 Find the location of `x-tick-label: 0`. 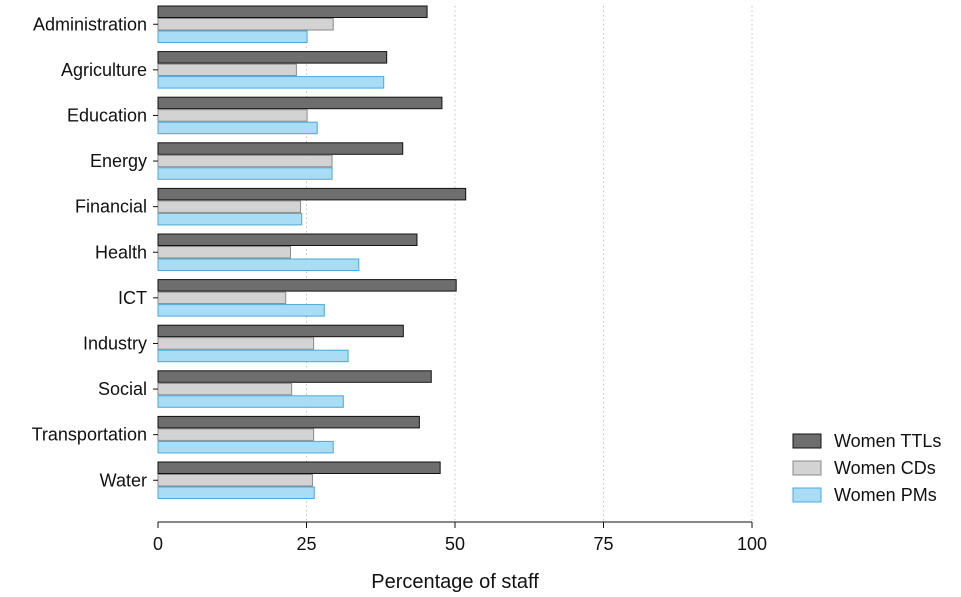

x-tick-label: 0 is located at coordinates (158, 544).